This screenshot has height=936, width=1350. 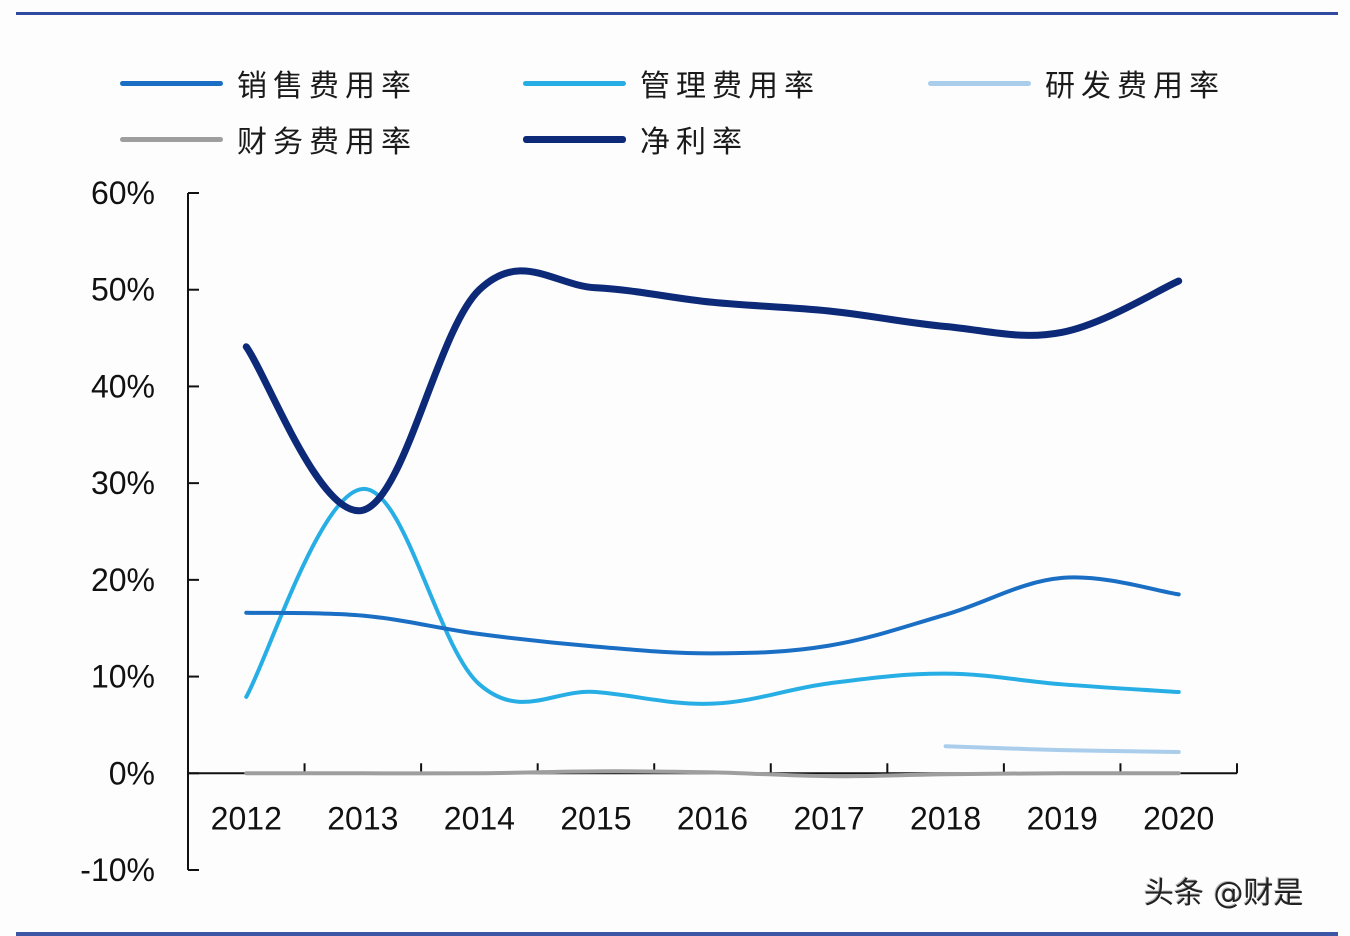 I want to click on y-axis: 60% 50% 40% 30% 20% 10% 0% -10%, so click(x=139, y=531).